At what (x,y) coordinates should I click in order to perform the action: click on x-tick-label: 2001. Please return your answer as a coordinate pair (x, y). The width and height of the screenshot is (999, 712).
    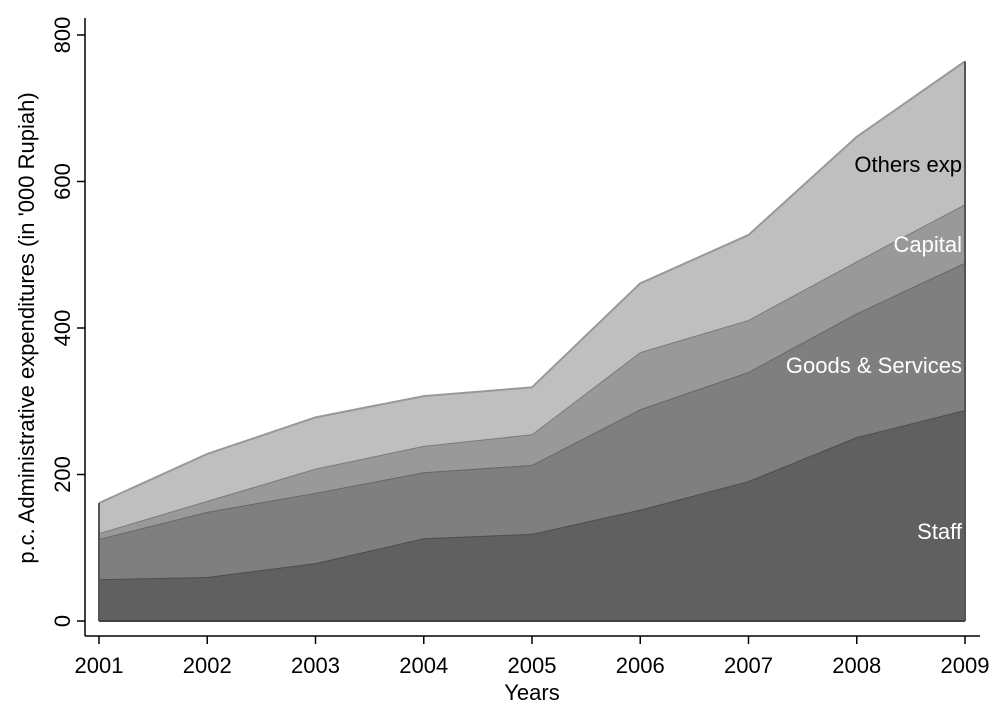
    Looking at the image, I should click on (99, 665).